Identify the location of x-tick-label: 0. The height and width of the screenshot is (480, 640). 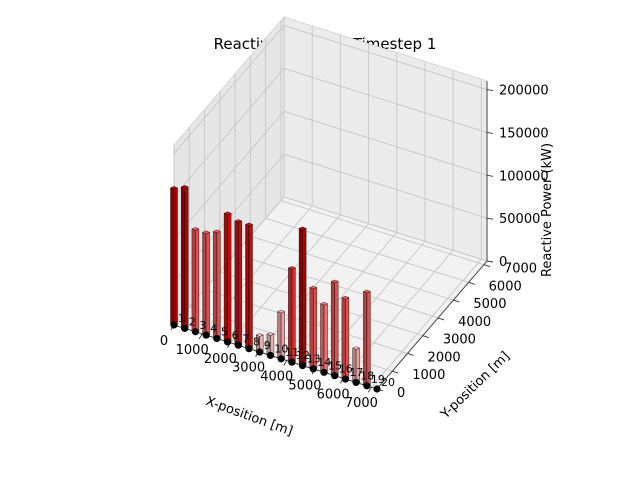
(164, 341).